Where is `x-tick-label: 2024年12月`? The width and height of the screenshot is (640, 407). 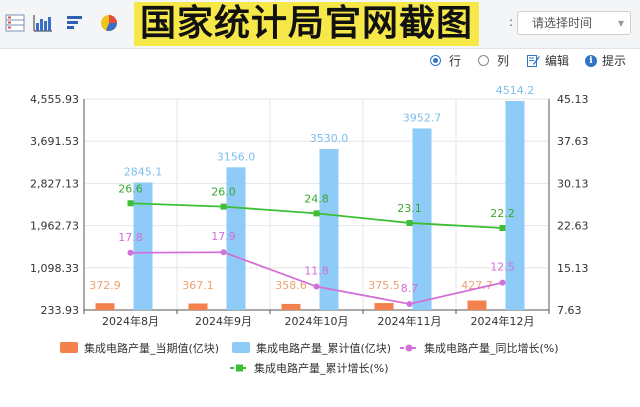 x-tick-label: 2024年12月 is located at coordinates (503, 321).